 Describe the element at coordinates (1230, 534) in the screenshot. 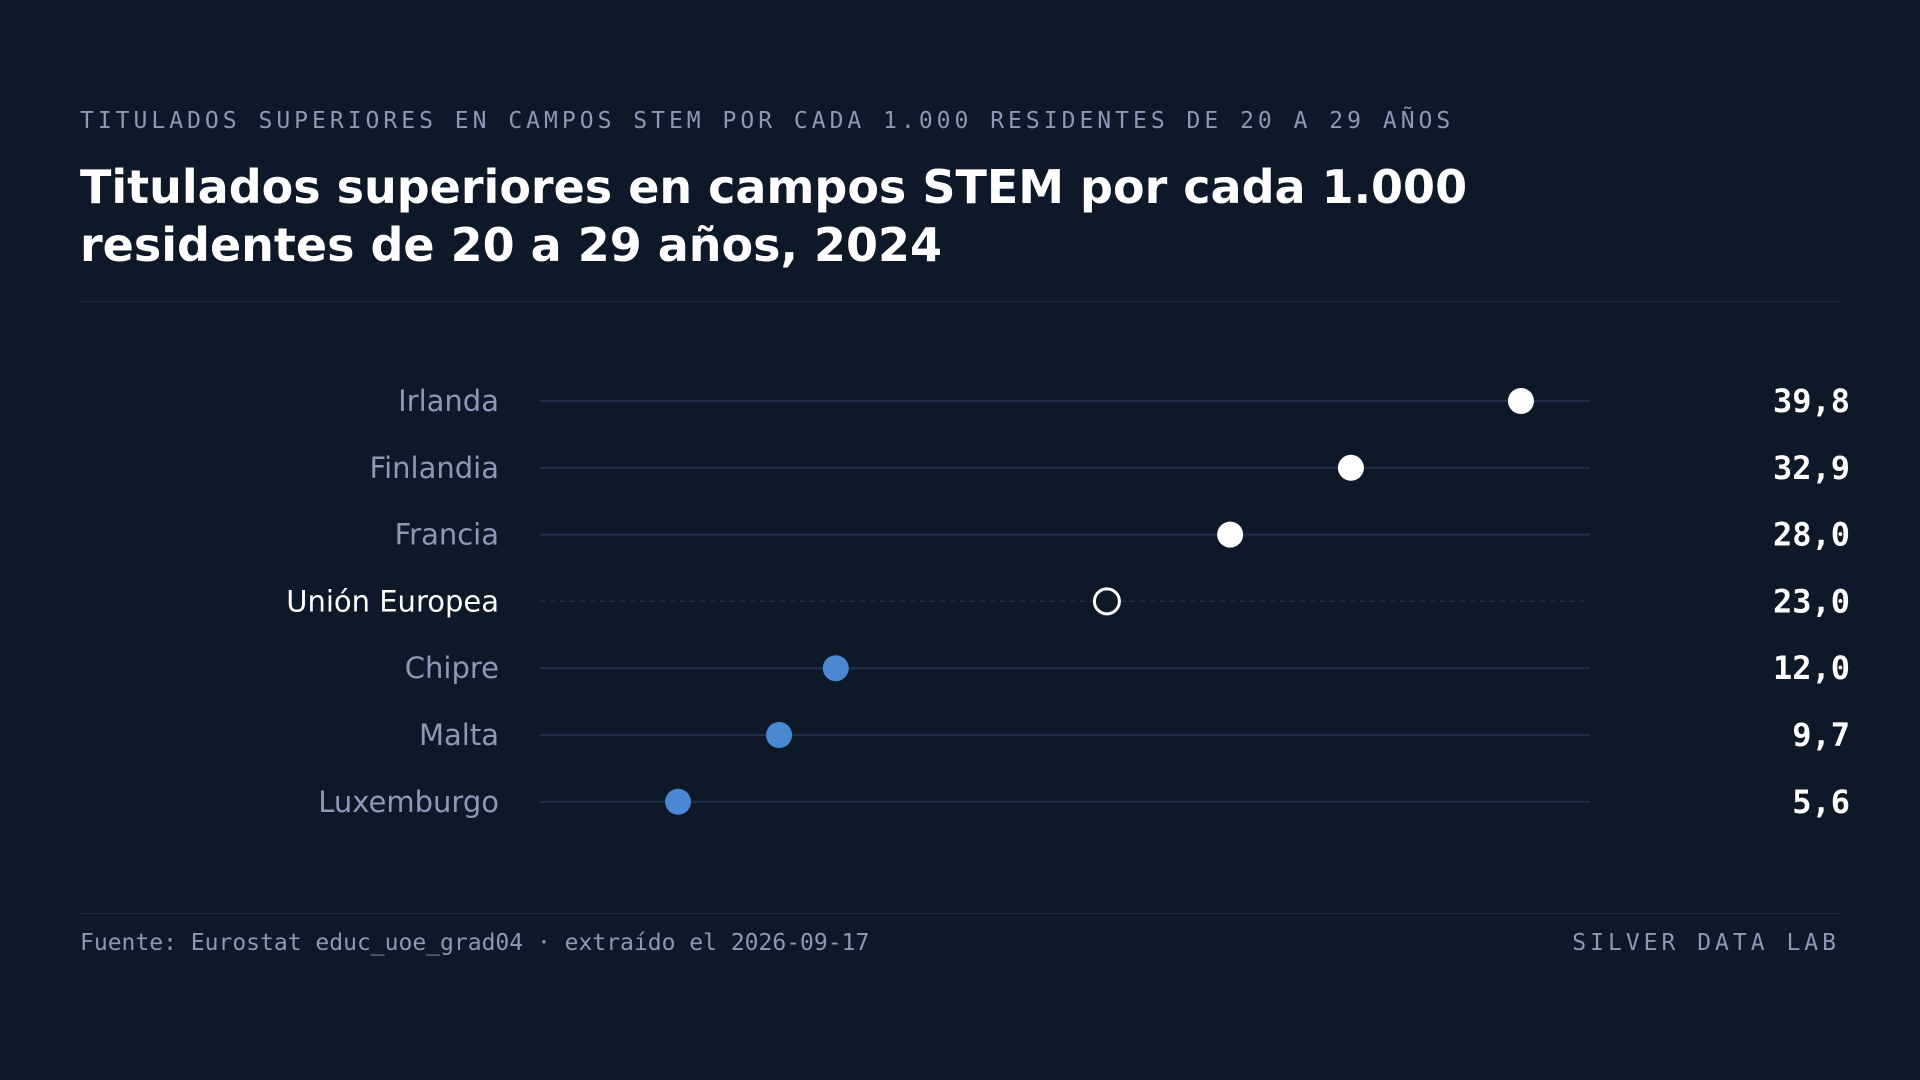

I see `data-point-francia` at that location.